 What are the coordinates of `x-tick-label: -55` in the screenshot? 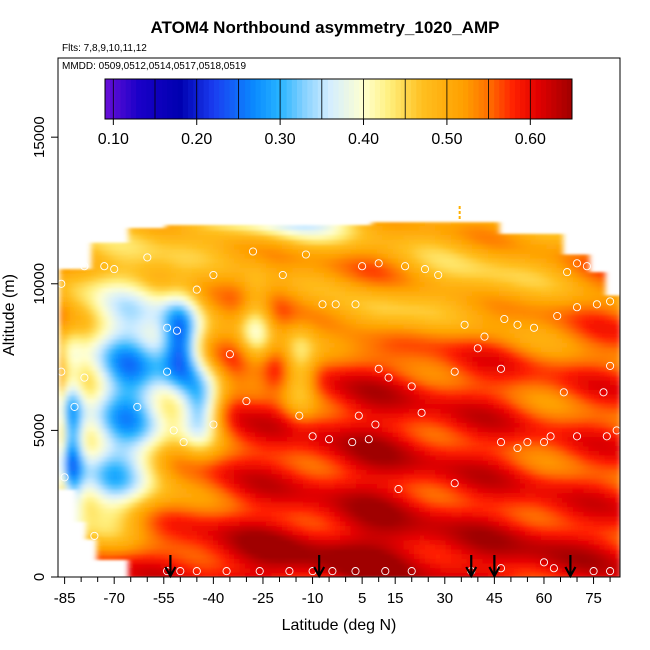 It's located at (164, 598).